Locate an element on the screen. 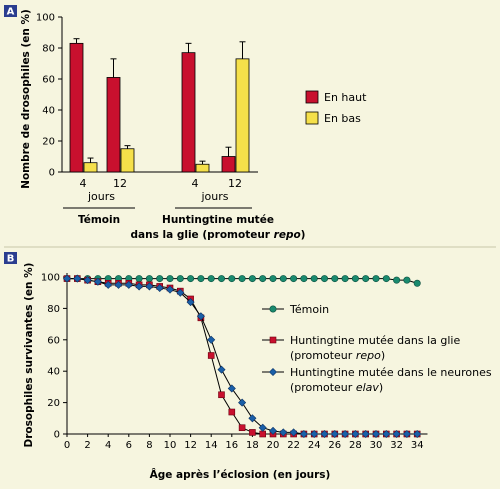  panel-b-badge is located at coordinates (10, 258).